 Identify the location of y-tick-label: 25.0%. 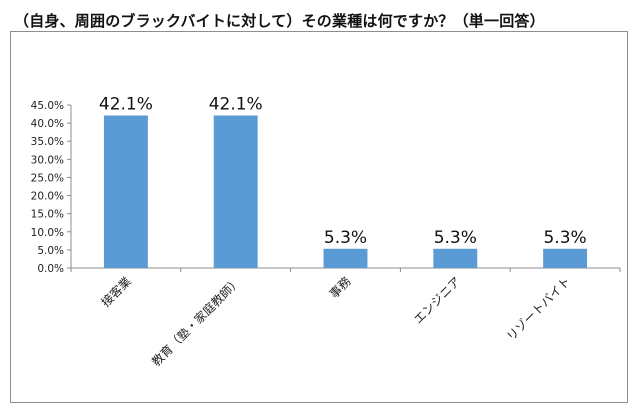
(47, 178).